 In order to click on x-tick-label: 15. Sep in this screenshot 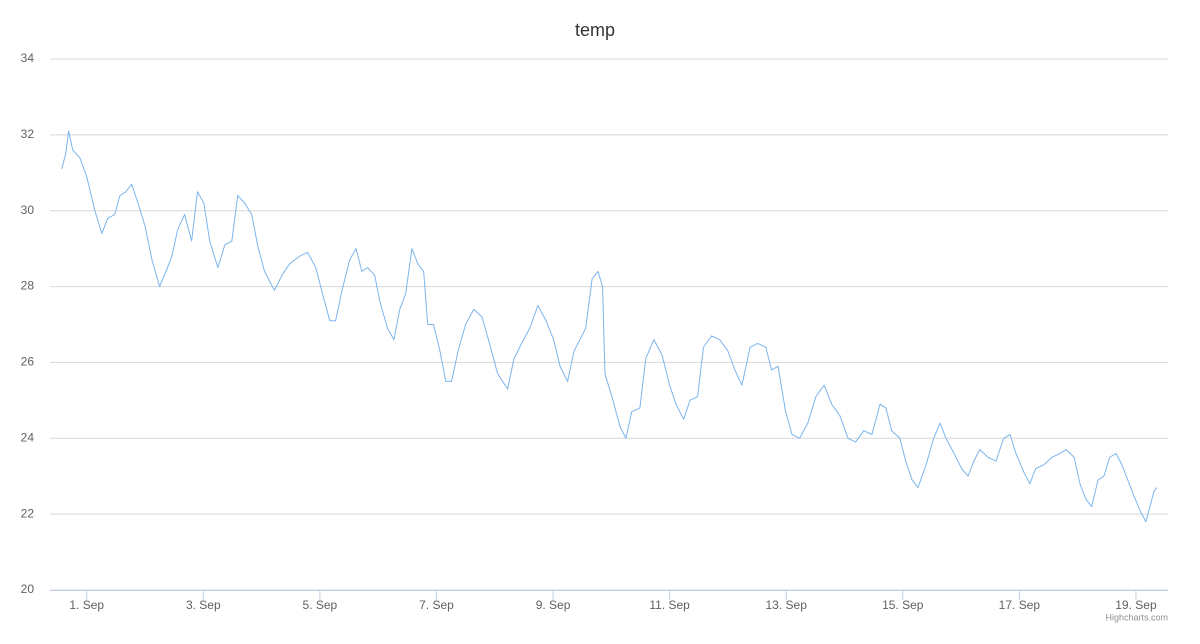, I will do `click(903, 605)`.